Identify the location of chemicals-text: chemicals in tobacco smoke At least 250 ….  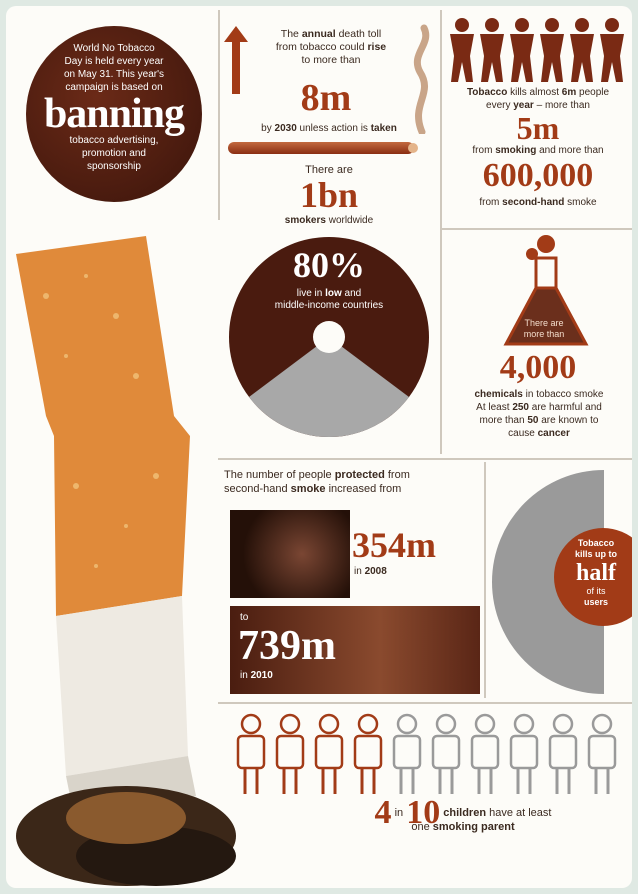
(538, 414).